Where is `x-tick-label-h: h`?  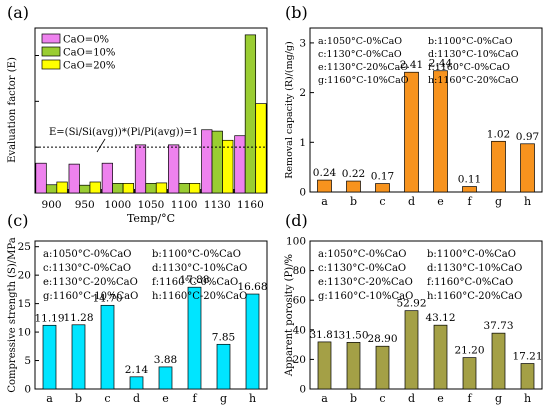
x-tick-label-h: h is located at coordinates (527, 398).